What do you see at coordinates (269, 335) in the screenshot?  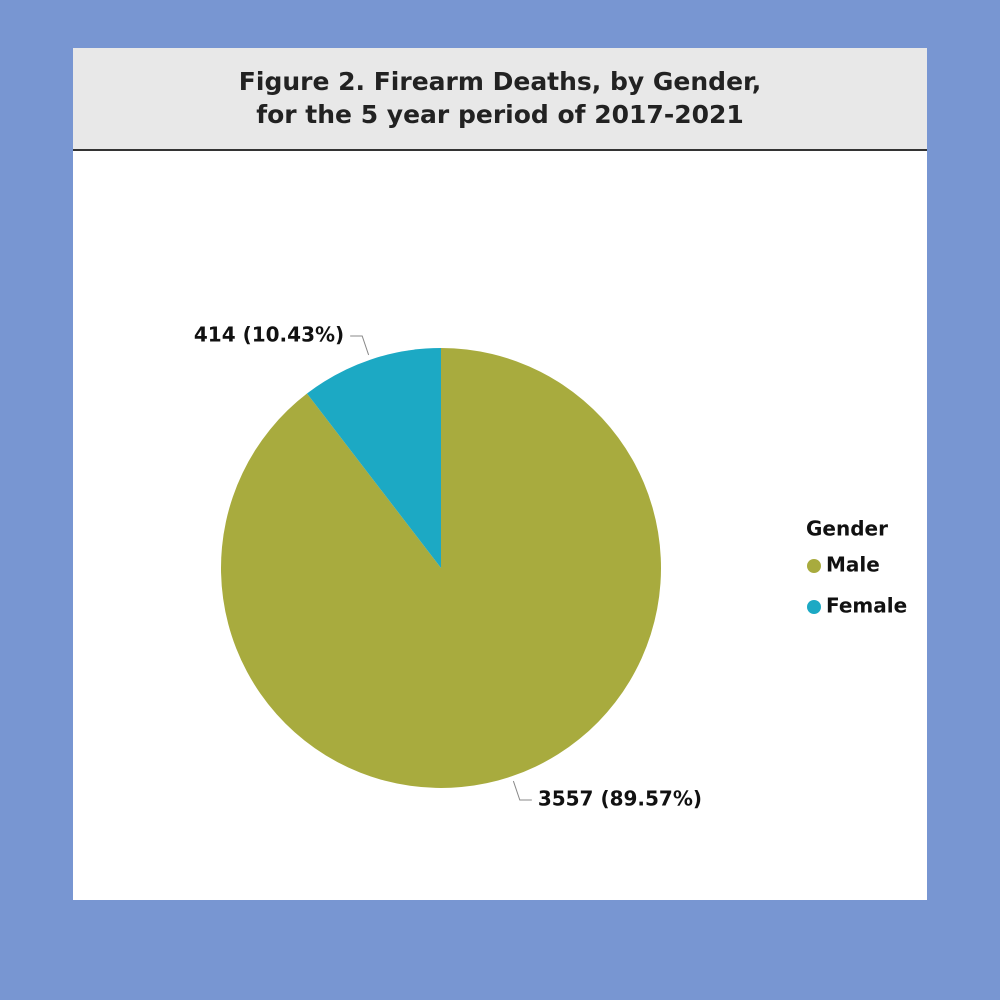 I see `data-label: 414 (10.43%)` at bounding box center [269, 335].